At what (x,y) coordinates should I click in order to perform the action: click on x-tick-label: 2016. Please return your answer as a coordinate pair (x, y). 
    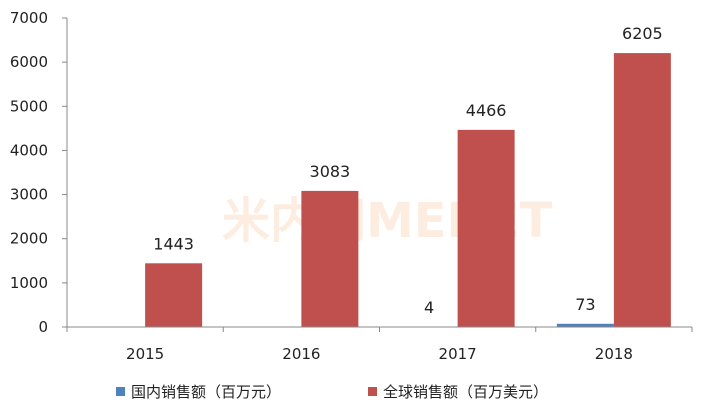
    Looking at the image, I should click on (301, 354).